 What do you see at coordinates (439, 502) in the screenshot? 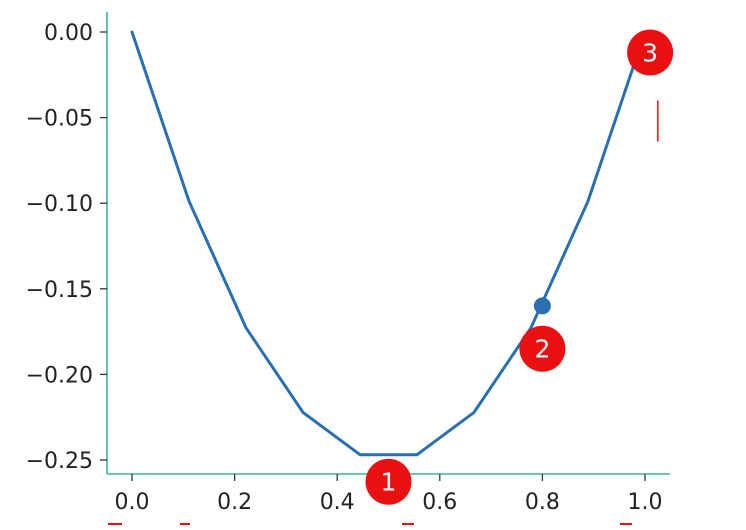
I see `x-tick-label: 0.6` at bounding box center [439, 502].